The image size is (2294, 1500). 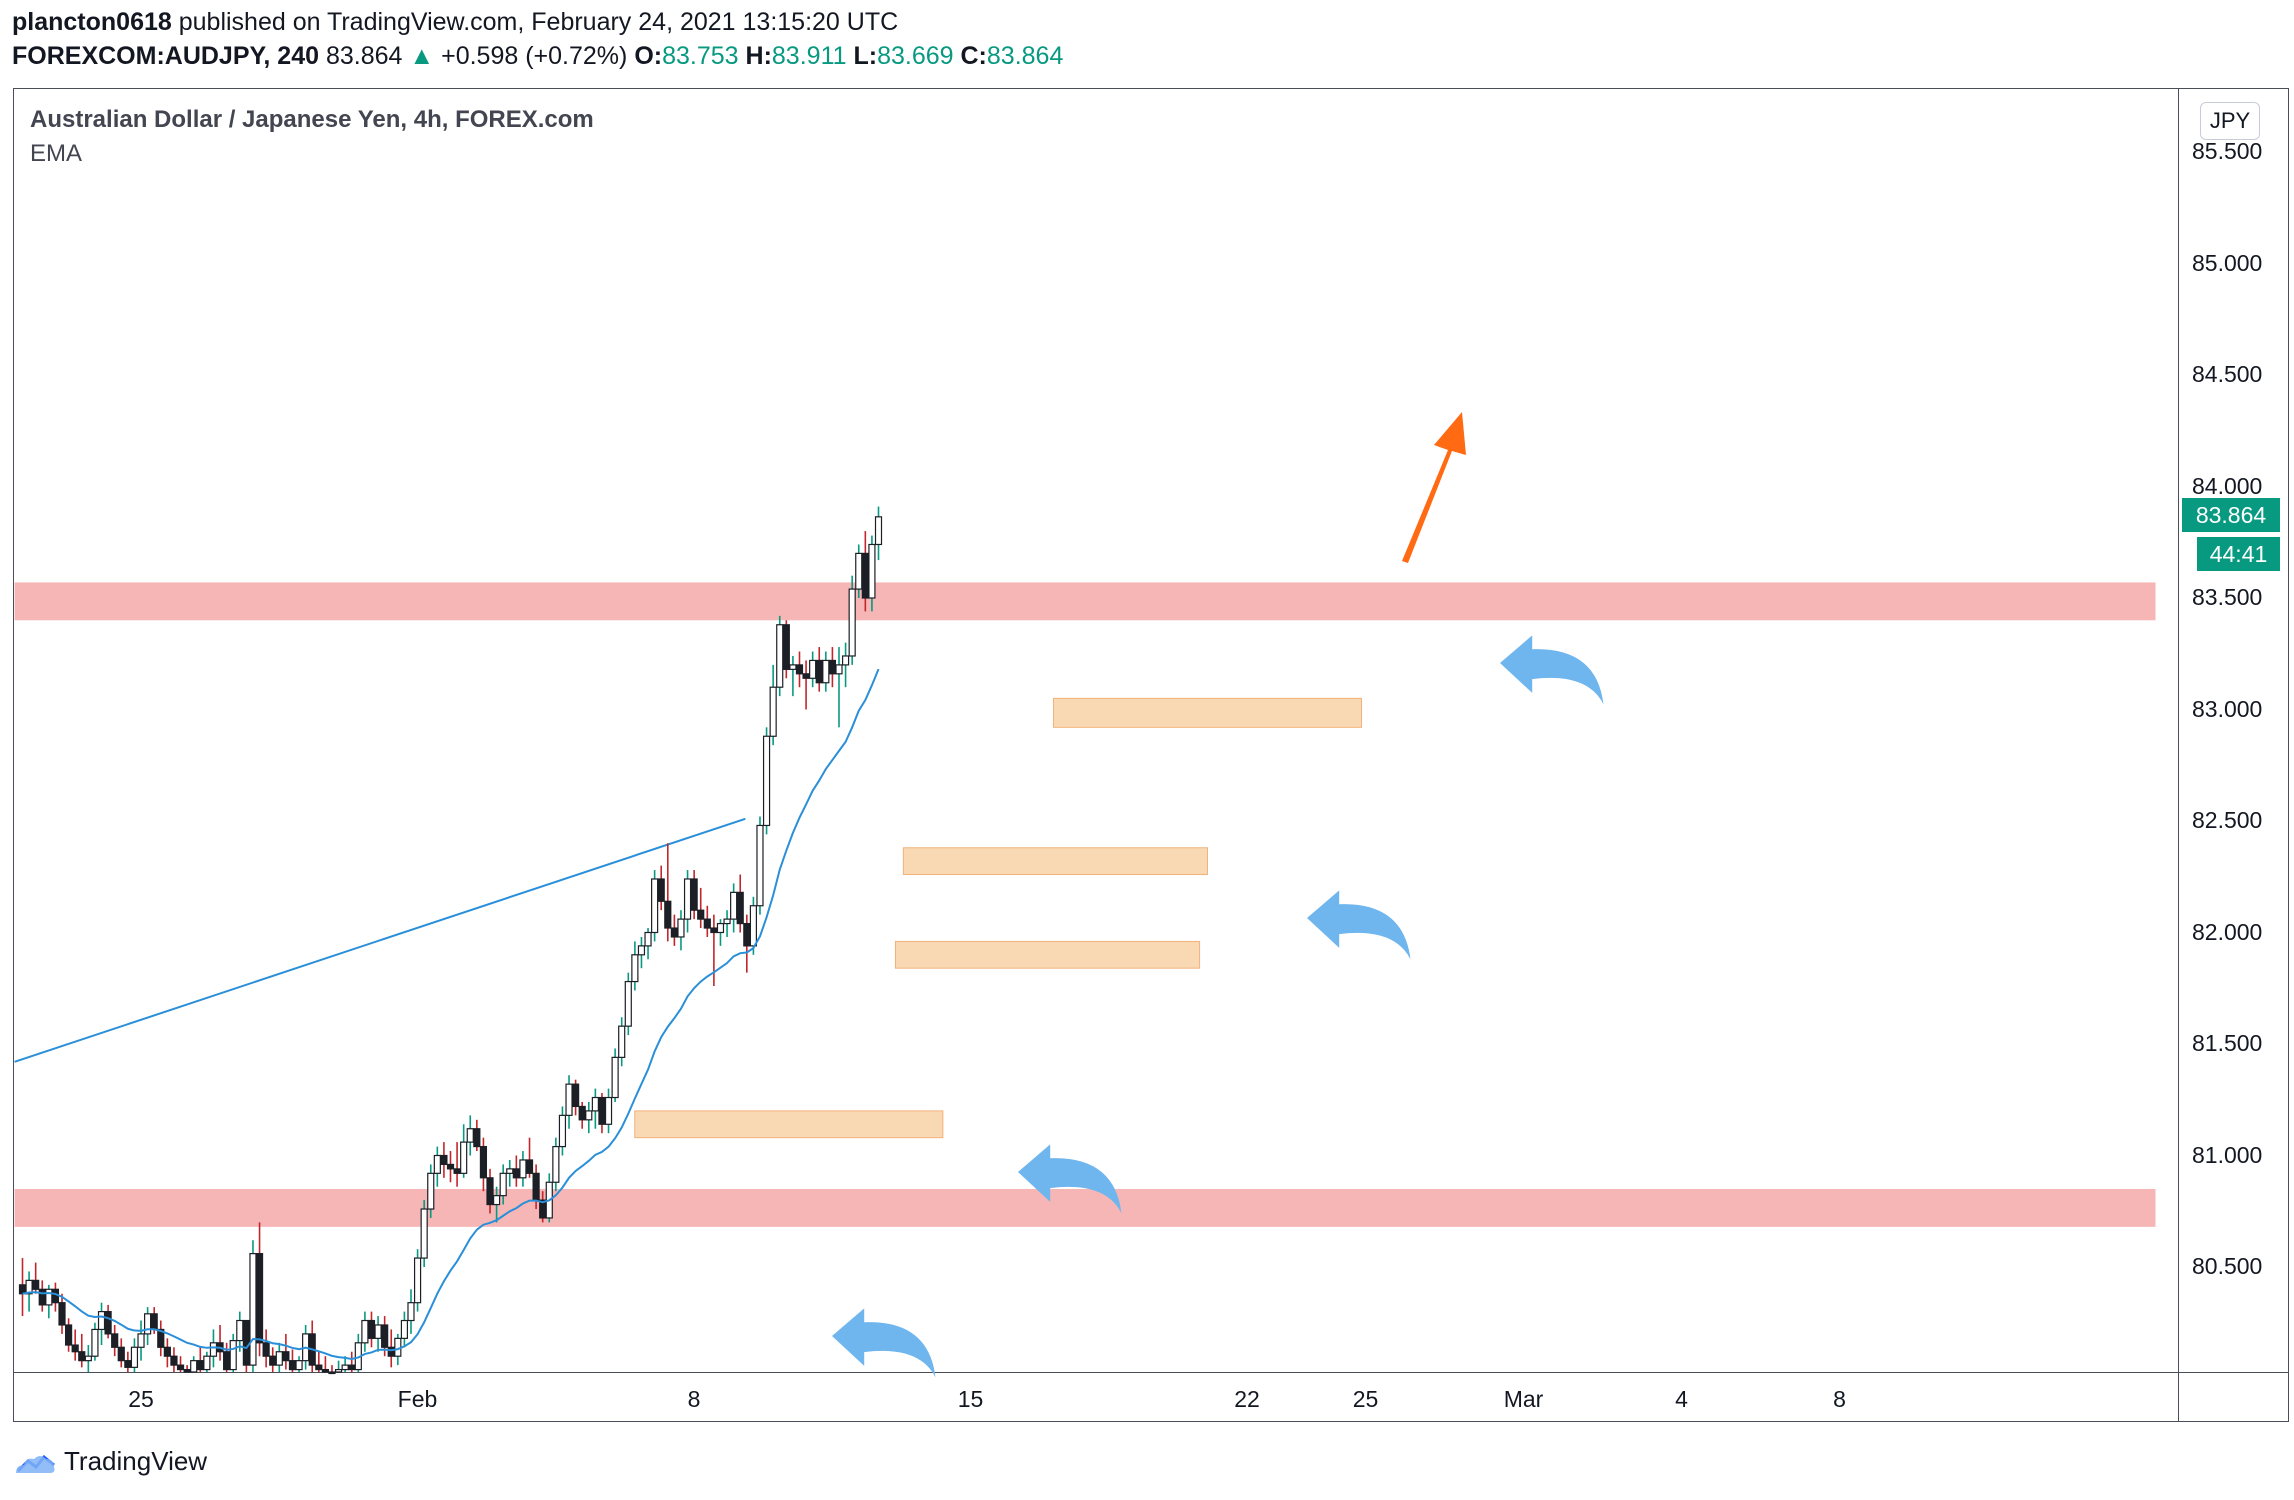 What do you see at coordinates (1839, 1399) in the screenshot?
I see `time-tick-label: 8` at bounding box center [1839, 1399].